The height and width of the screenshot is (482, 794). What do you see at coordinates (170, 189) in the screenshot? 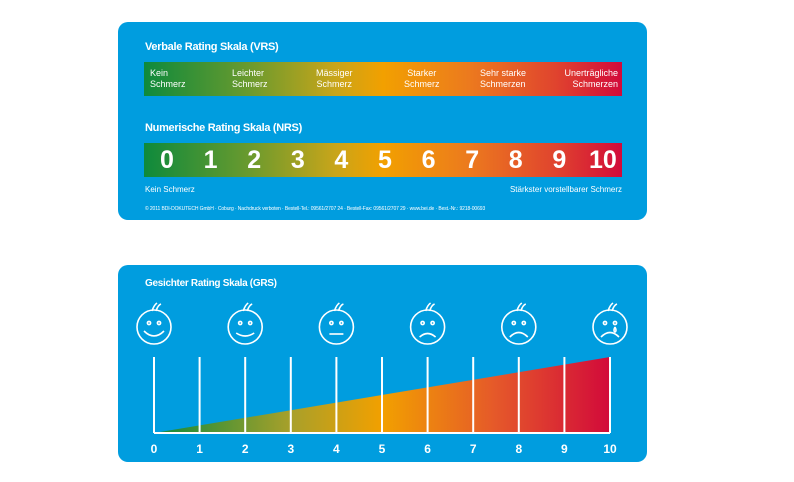
I see `nrs-min-label: Kein Schmerz` at bounding box center [170, 189].